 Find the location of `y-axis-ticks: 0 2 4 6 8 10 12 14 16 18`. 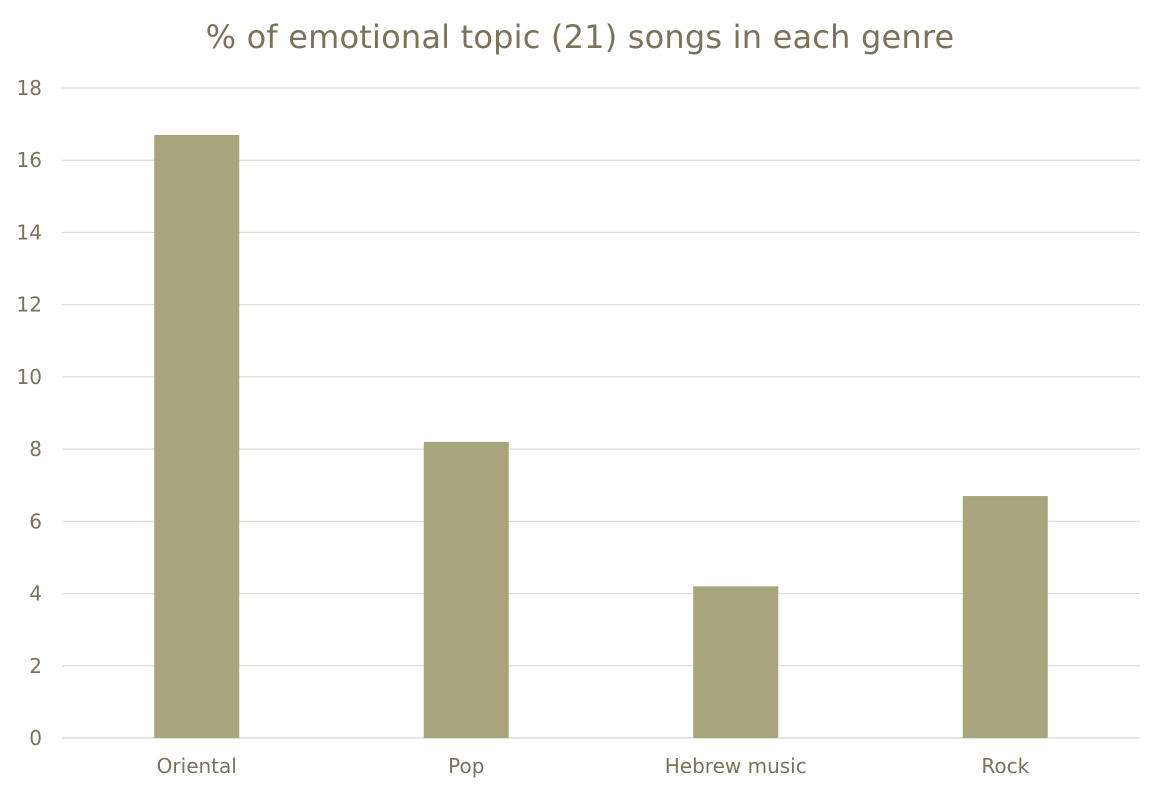

y-axis-ticks: 0 2 4 6 8 10 12 14 16 18 is located at coordinates (29, 413).